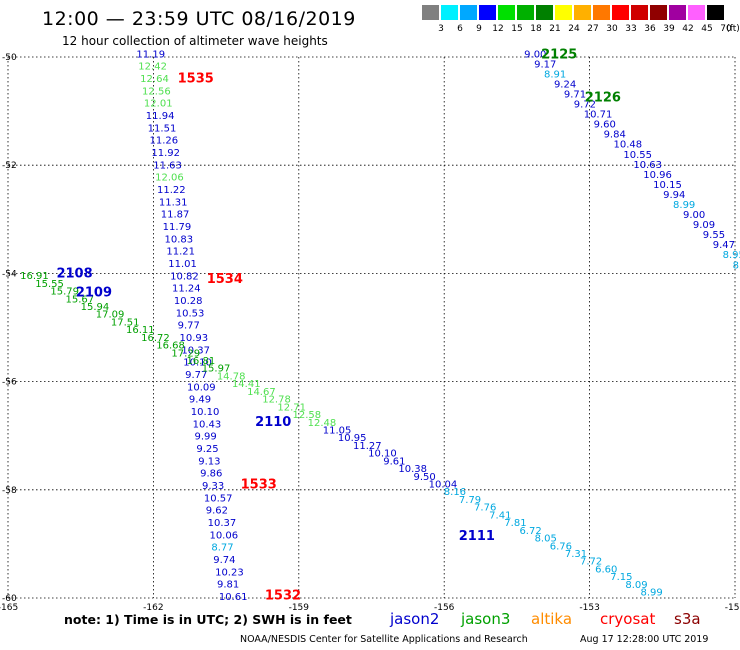  What do you see at coordinates (536, 29) in the screenshot?
I see `legend-label: 18` at bounding box center [536, 29].